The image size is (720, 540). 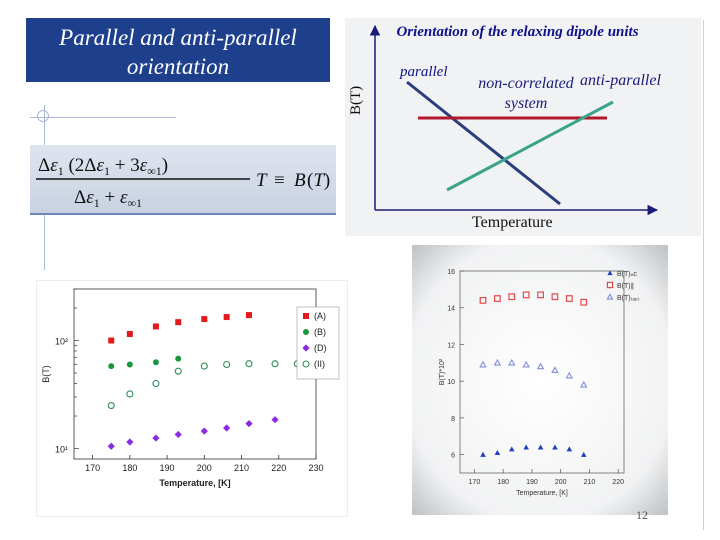 I want to click on parallel-line, so click(x=483, y=143).